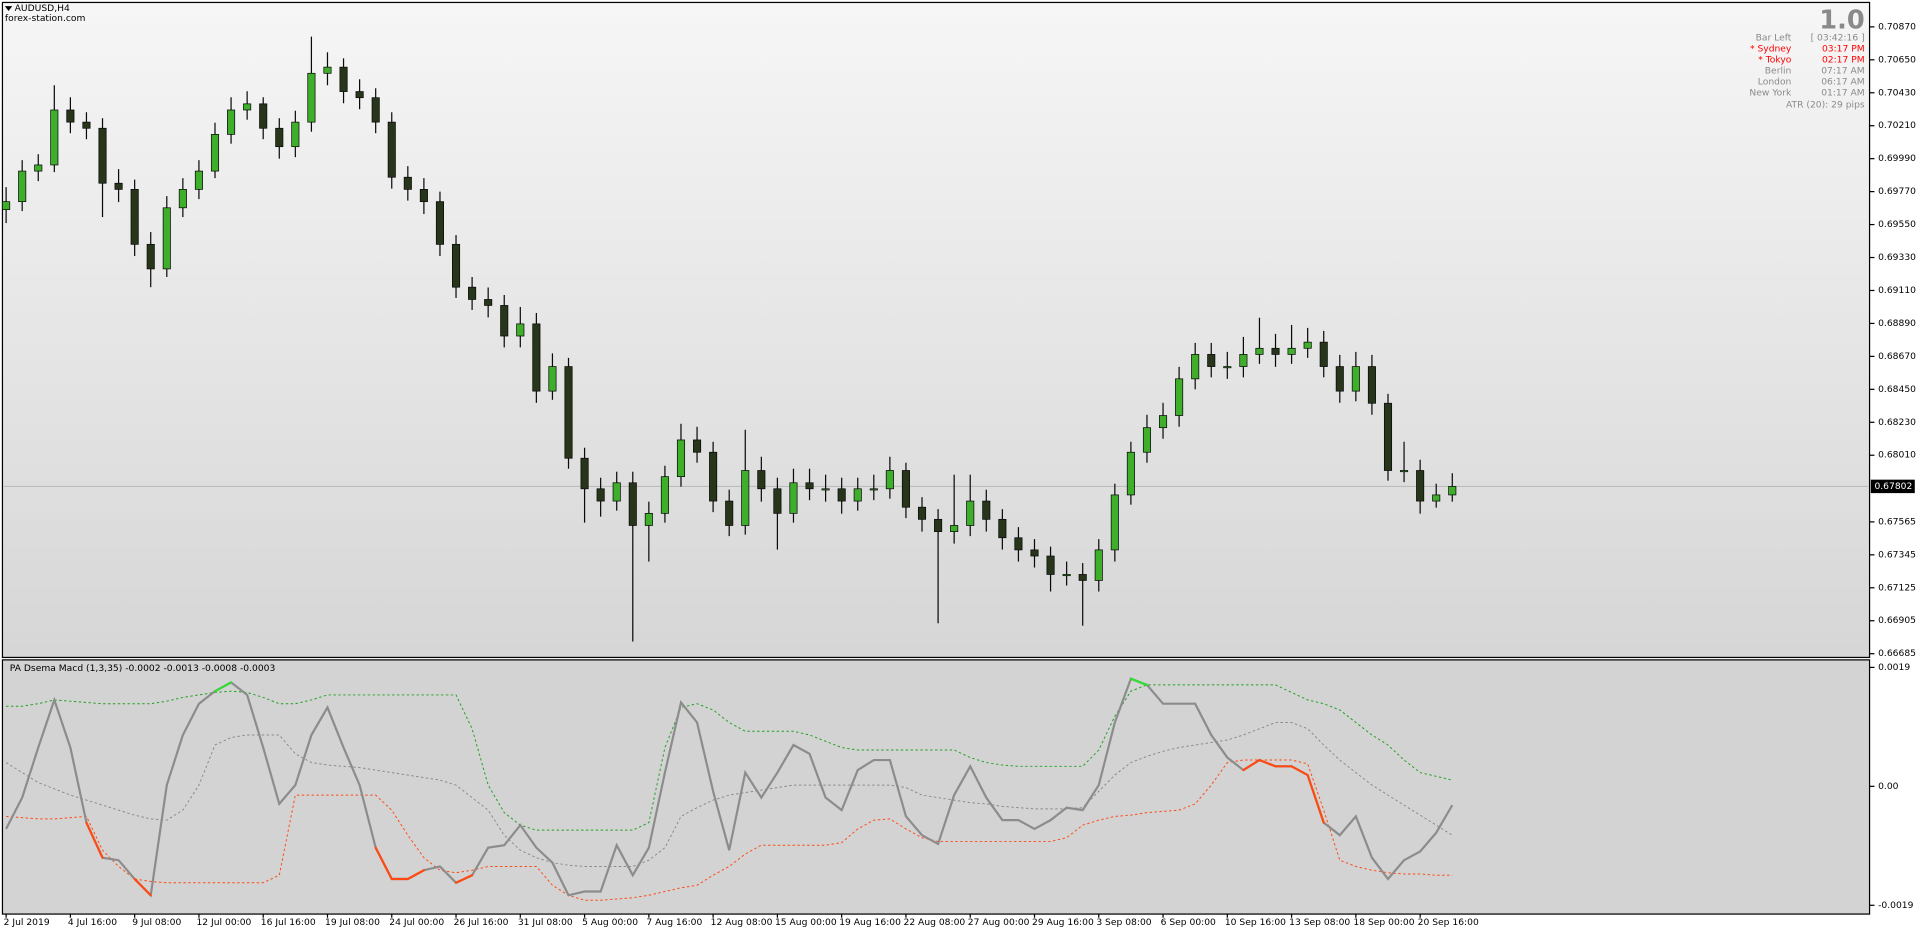 Image resolution: width=1916 pixels, height=933 pixels. I want to click on y-tick-label: 0.70650, so click(1897, 59).